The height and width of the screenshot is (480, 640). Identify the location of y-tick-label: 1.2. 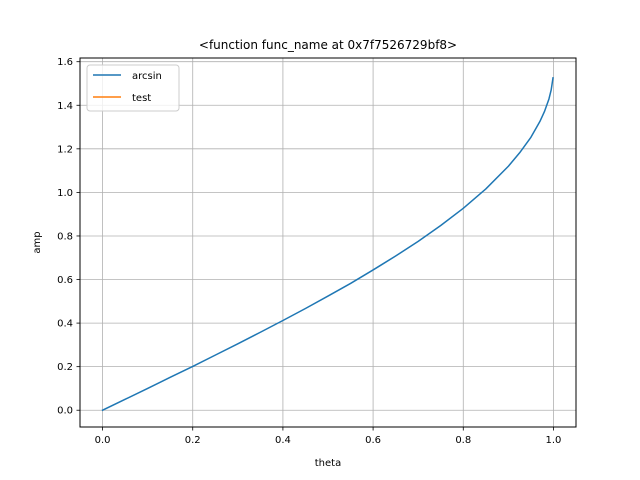
(65, 149).